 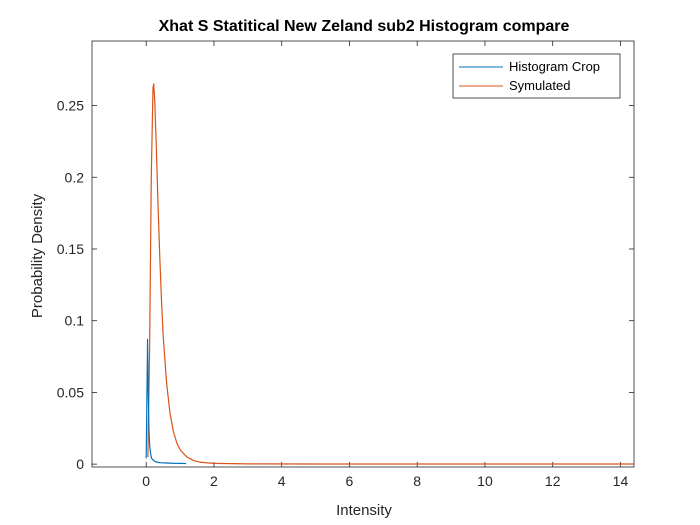 What do you see at coordinates (70, 392) in the screenshot?
I see `y-tick-label: 0.05` at bounding box center [70, 392].